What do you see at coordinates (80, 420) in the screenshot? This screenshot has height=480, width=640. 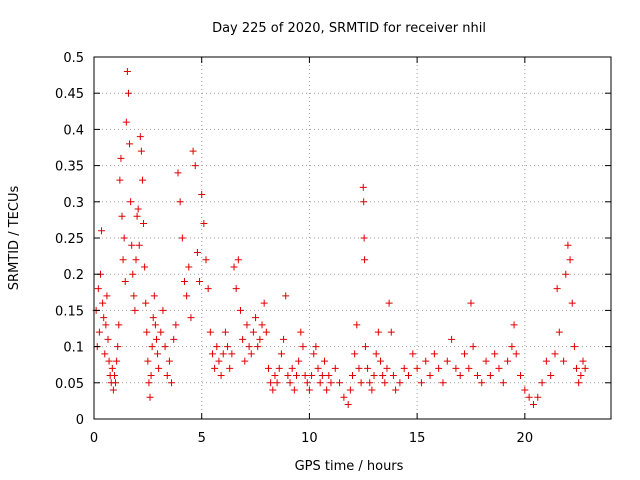 I see `y-tick-label: 0` at bounding box center [80, 420].